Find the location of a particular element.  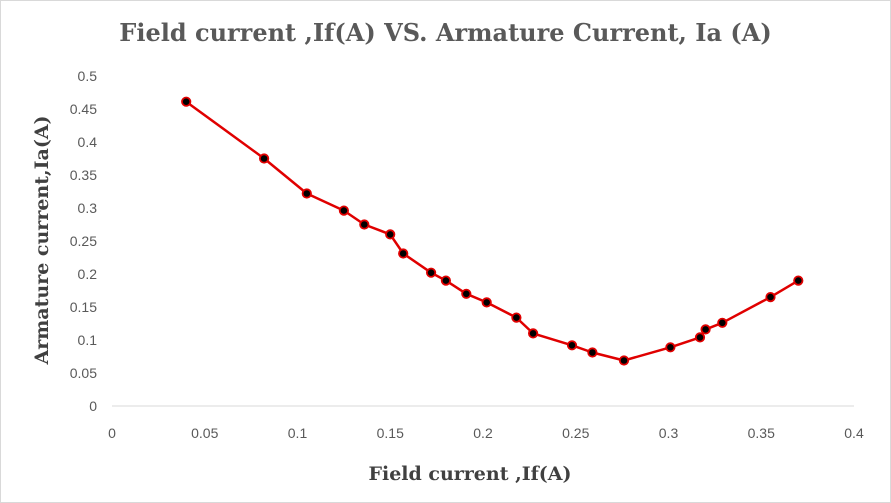

x-tick-labels: 0 0.05 0.1 0.15 0.2 0.25 0.3 0.35 0.4 is located at coordinates (486, 433).